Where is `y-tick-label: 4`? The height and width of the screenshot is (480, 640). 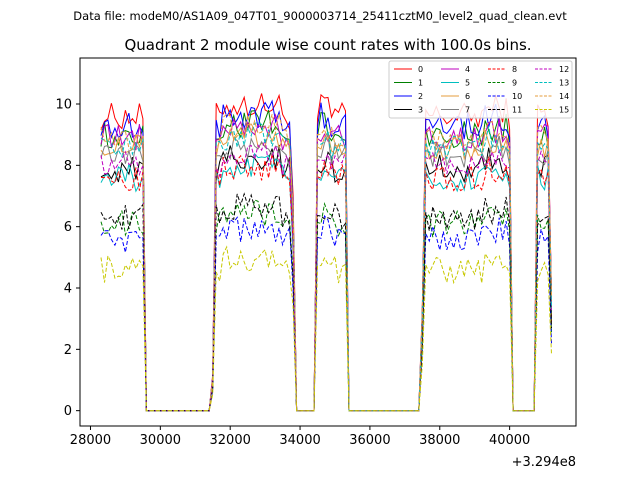
y-tick-label: 4 is located at coordinates (68, 289).